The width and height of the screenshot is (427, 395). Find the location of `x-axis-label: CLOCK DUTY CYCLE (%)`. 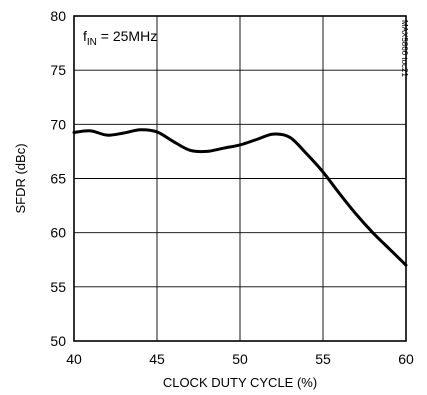

x-axis-label: CLOCK DUTY CYCLE (%) is located at coordinates (240, 382).